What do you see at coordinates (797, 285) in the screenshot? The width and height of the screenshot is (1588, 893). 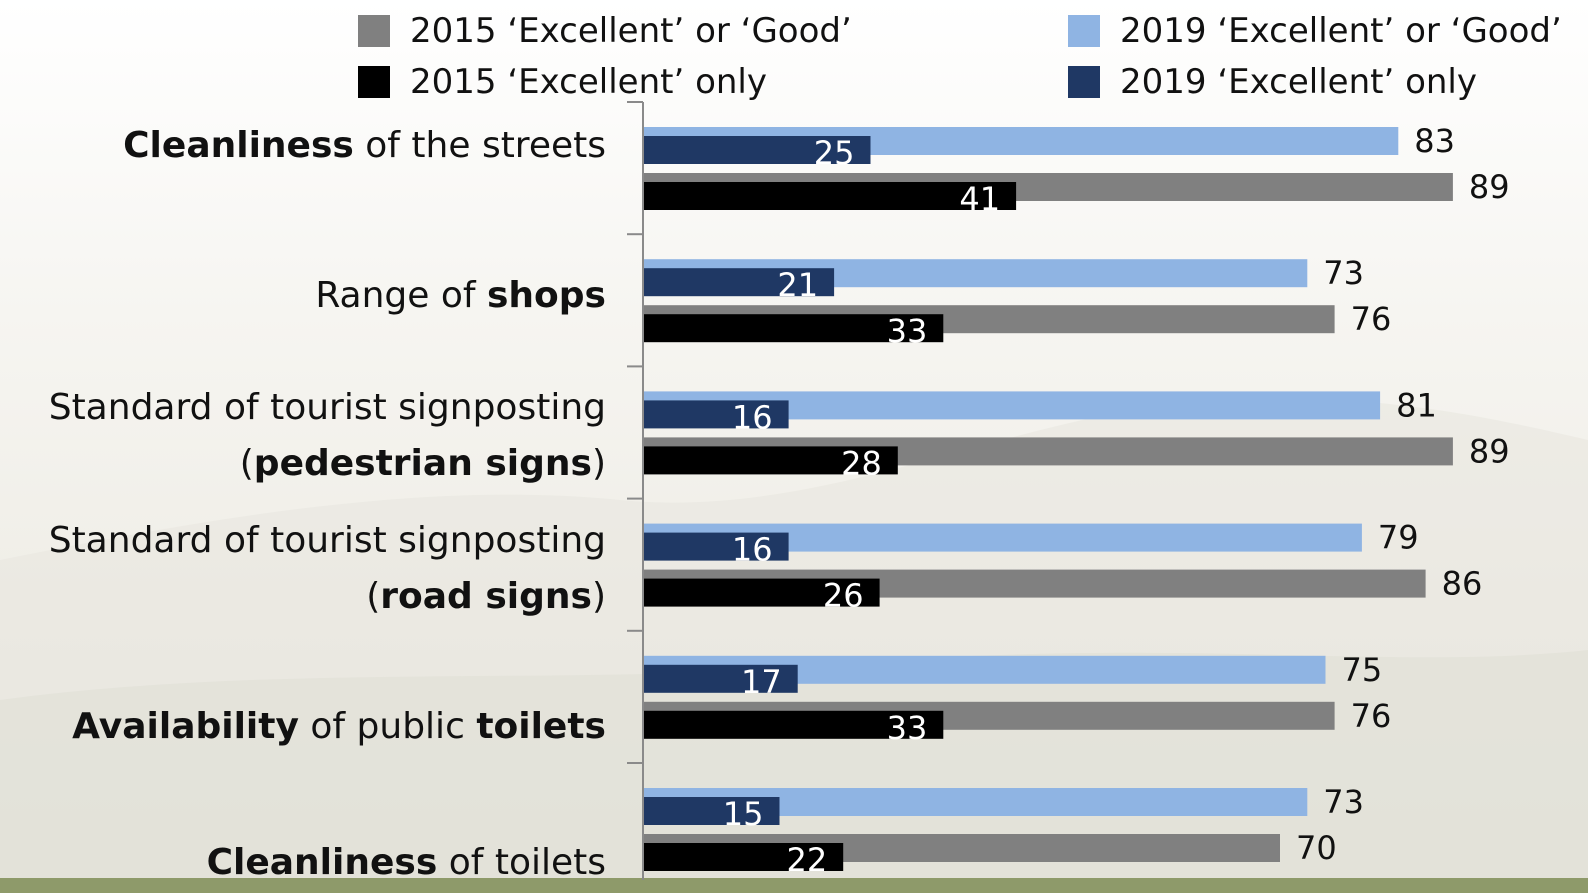 I see `data-label-2019-excellent-only: 21` at bounding box center [797, 285].